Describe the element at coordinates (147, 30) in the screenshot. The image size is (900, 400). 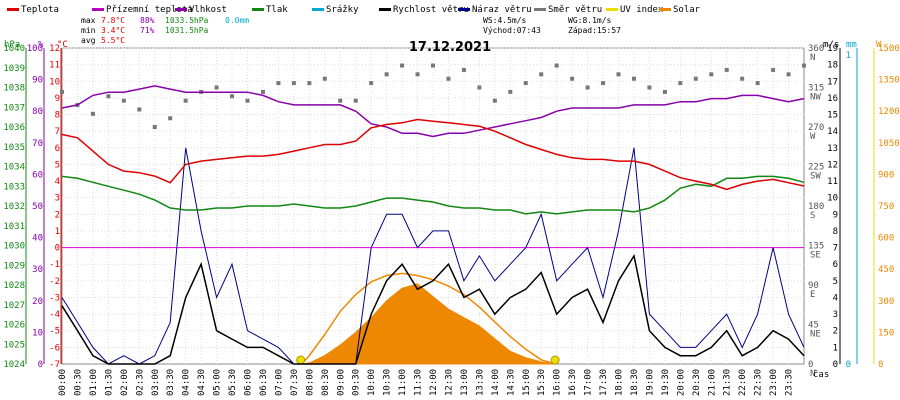
I see `stat-humidity: 71%` at that location.